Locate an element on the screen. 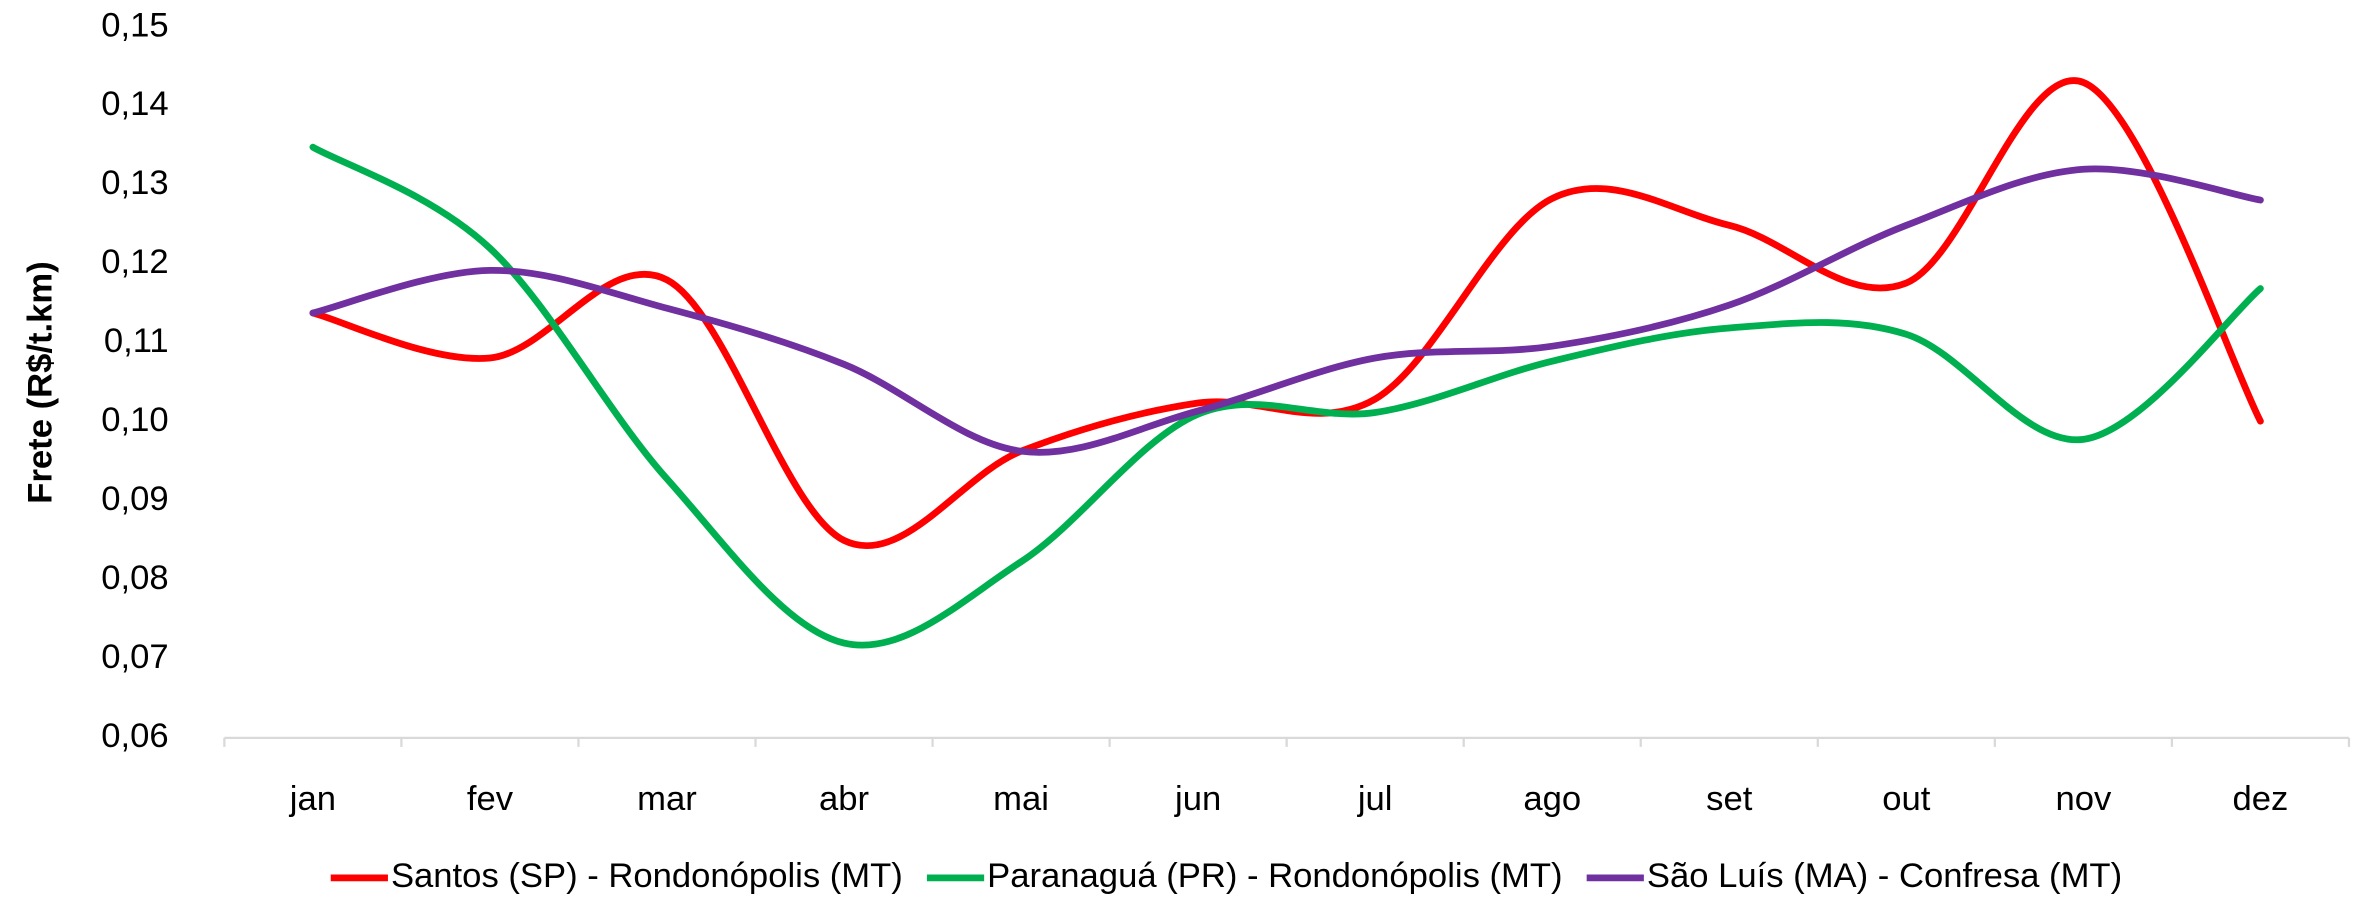 The image size is (2361, 902). y-axis-title: Frete (R$/t.km) is located at coordinates (40, 382).